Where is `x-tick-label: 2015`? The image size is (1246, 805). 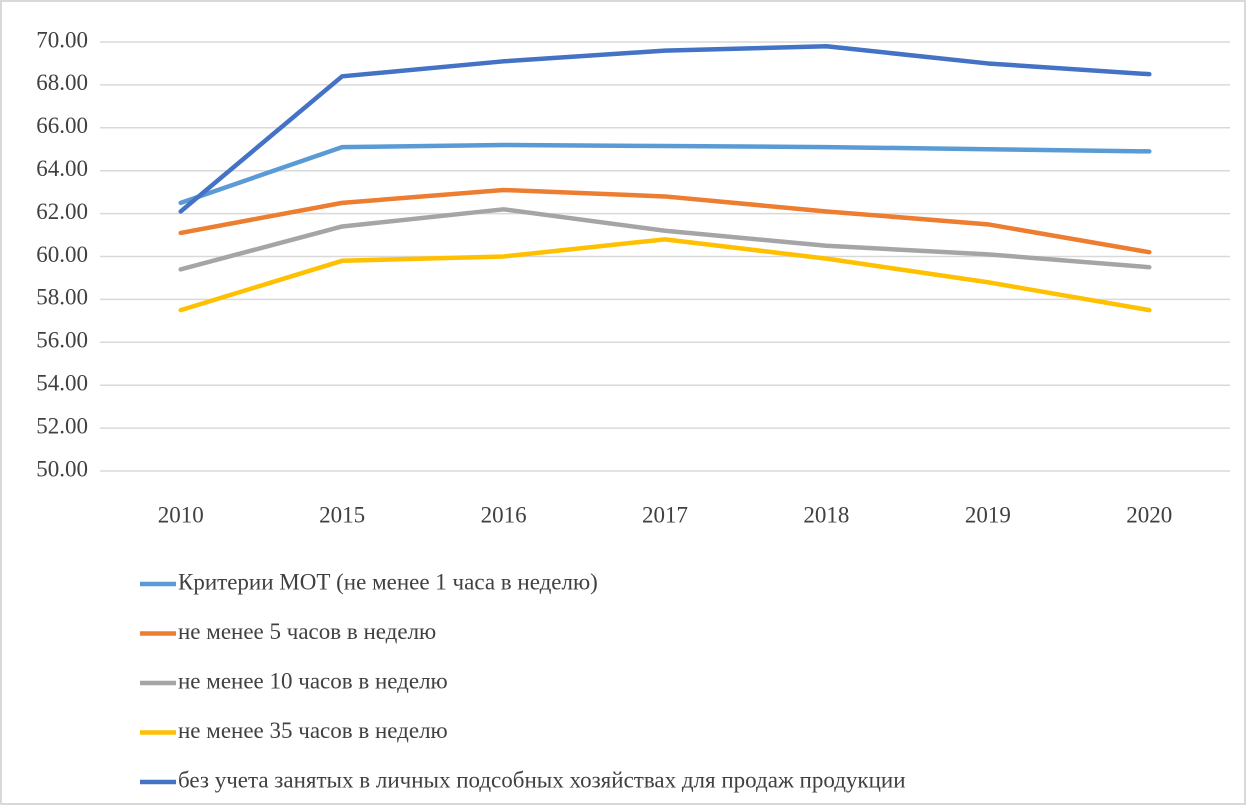
x-tick-label: 2015 is located at coordinates (342, 514).